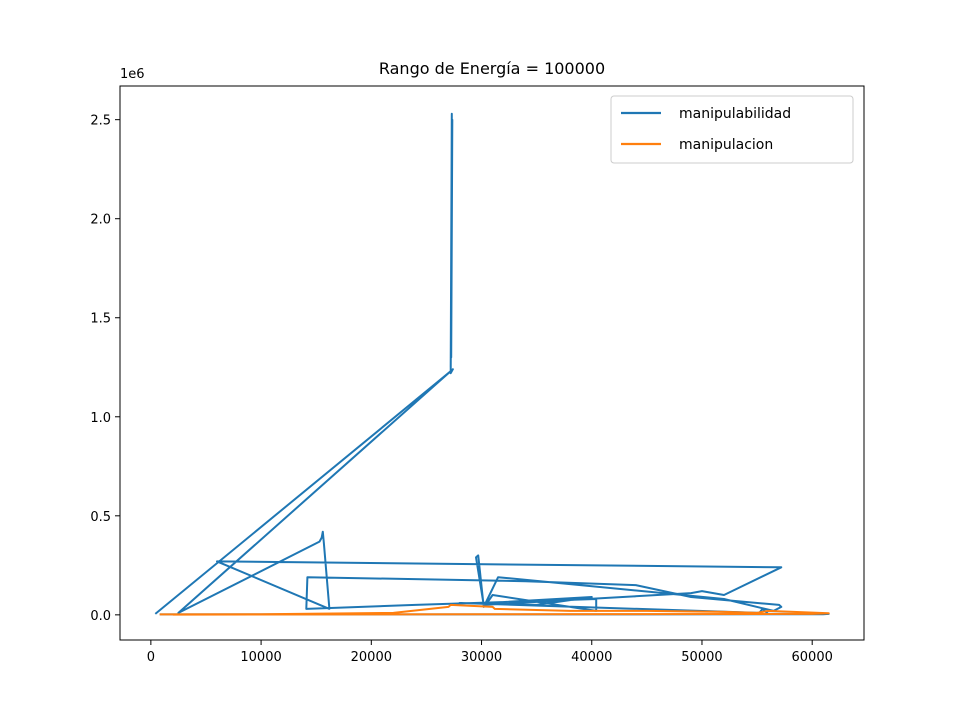 This screenshot has height=720, width=960. I want to click on x-tick-label: 20000, so click(371, 657).